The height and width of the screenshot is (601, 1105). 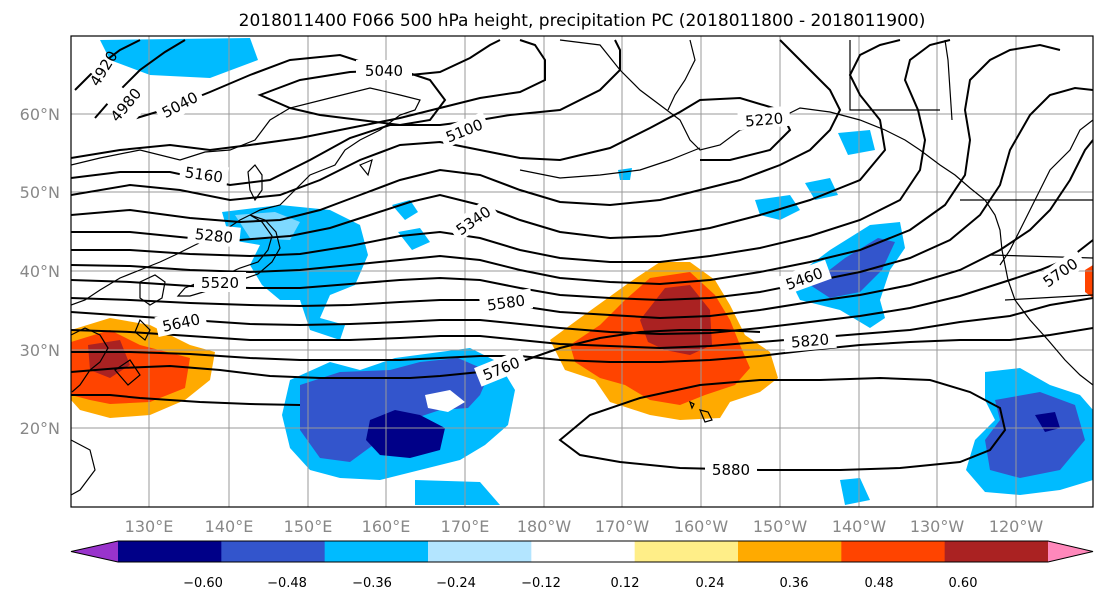 What do you see at coordinates (228, 255) in the screenshot?
I see `coast-japan` at bounding box center [228, 255].